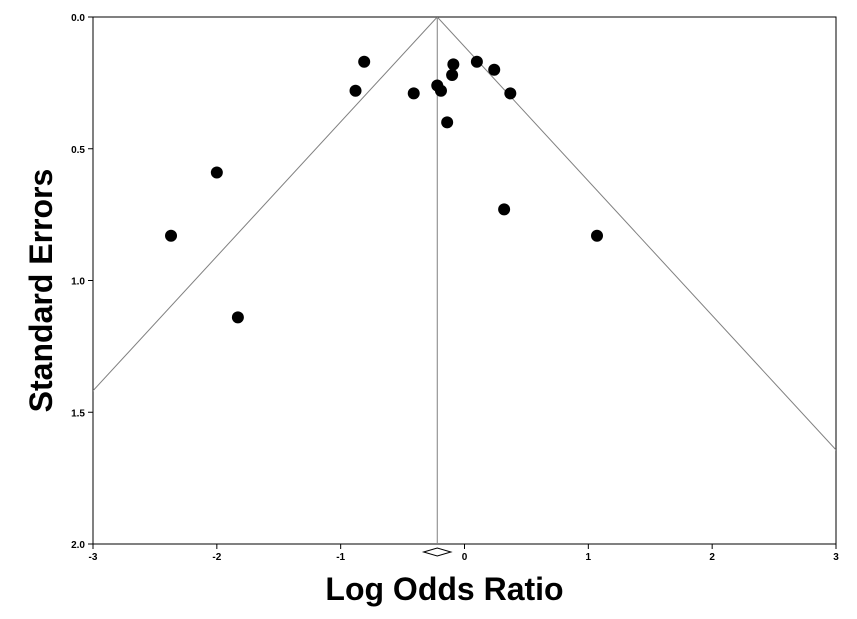  Describe the element at coordinates (93, 557) in the screenshot. I see `x-tick-label: -3` at that location.